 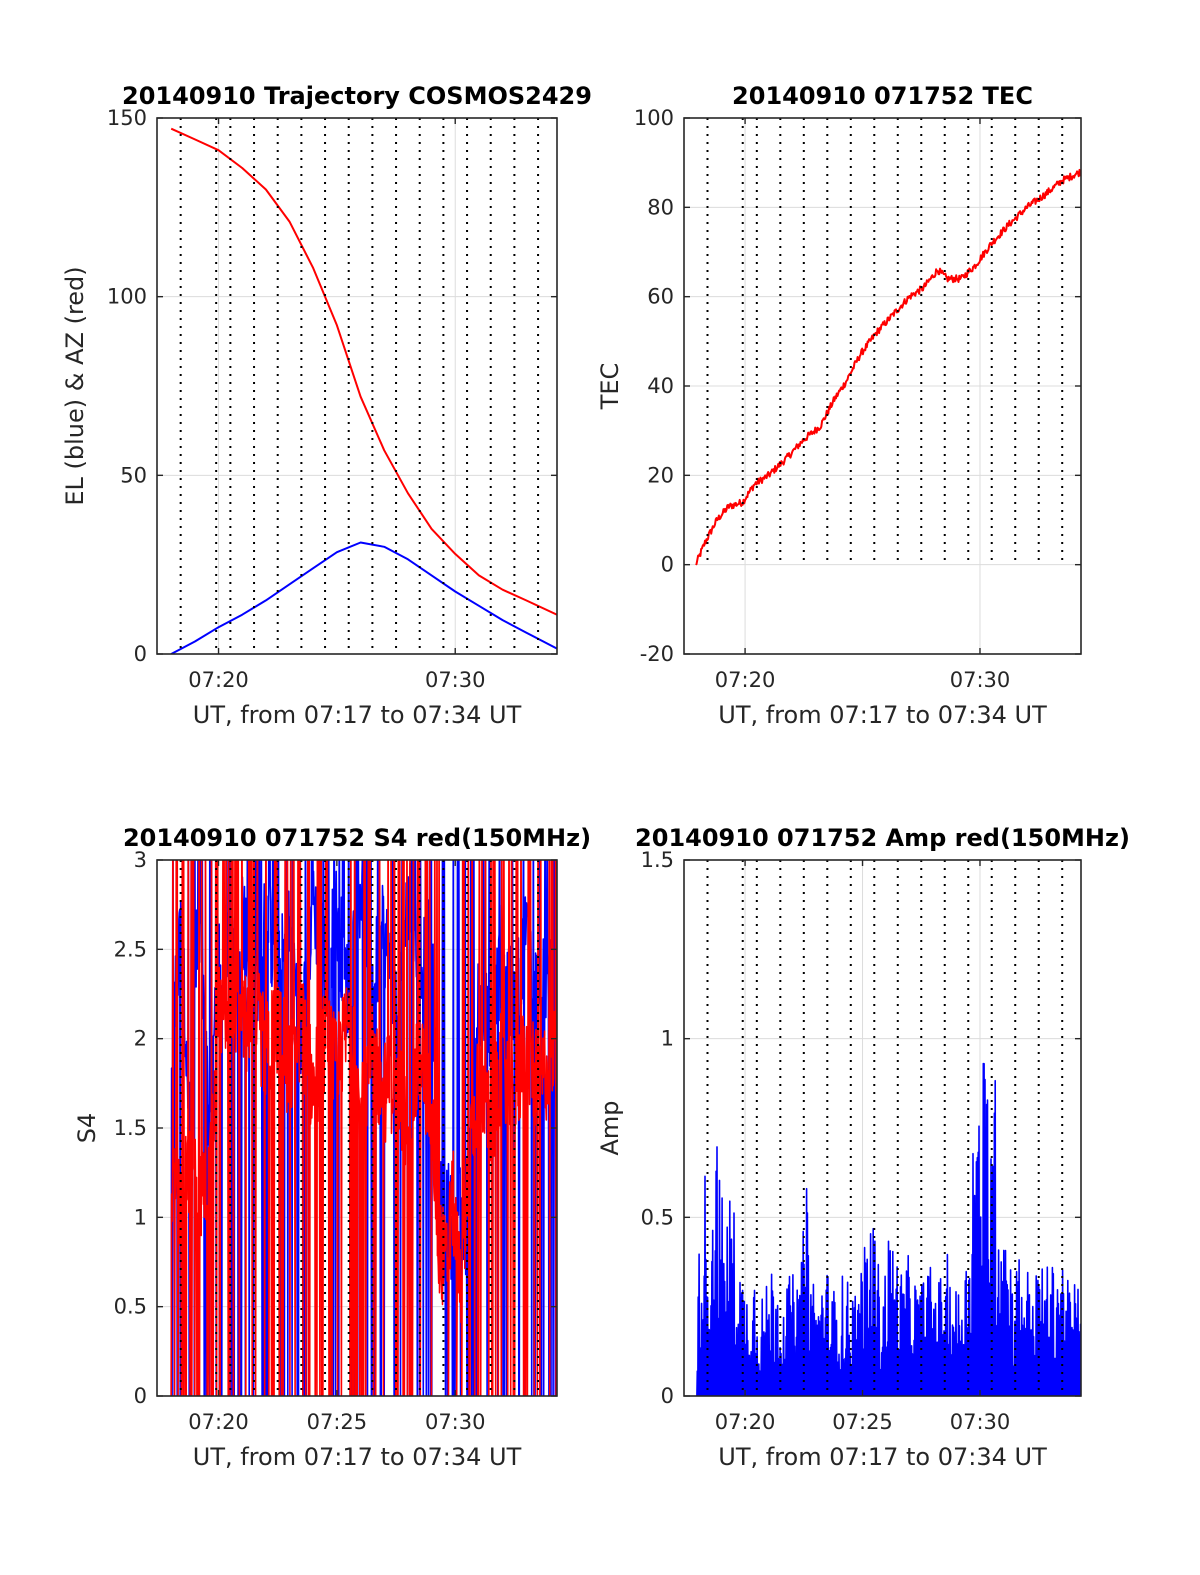 I want to click on y-axis-label: S4, so click(x=87, y=1128).